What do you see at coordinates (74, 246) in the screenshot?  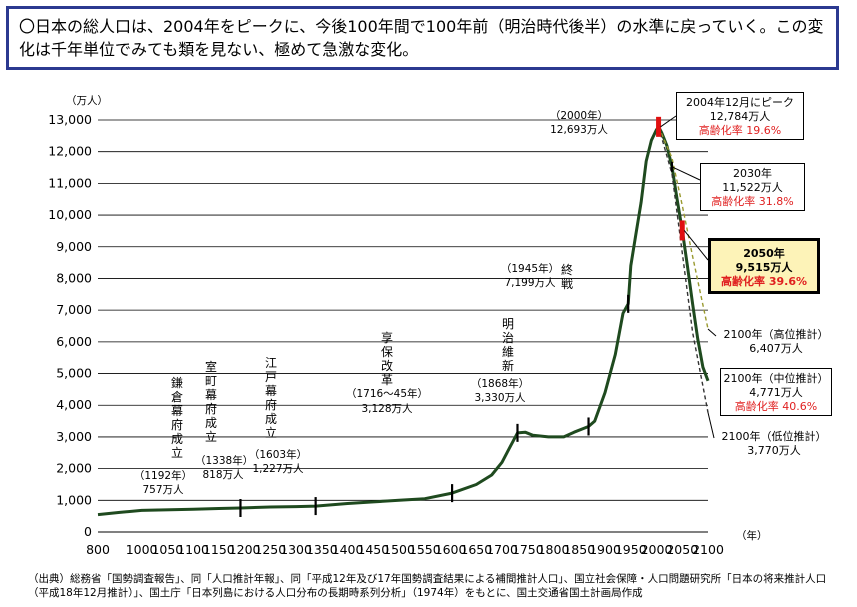 I see `y-tick-label-9: 9,000` at bounding box center [74, 246].